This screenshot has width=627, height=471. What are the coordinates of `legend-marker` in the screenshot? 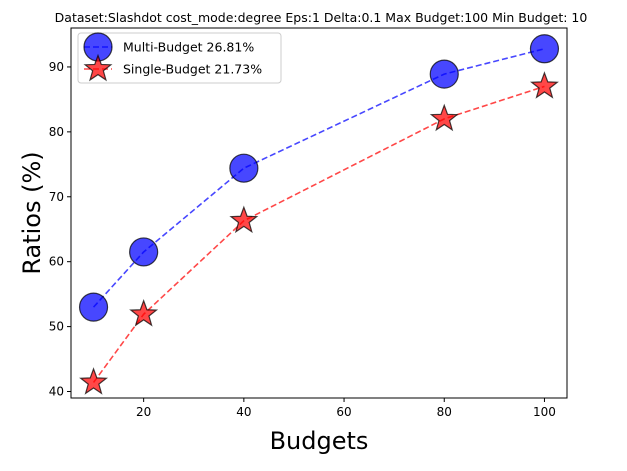 It's located at (98, 67).